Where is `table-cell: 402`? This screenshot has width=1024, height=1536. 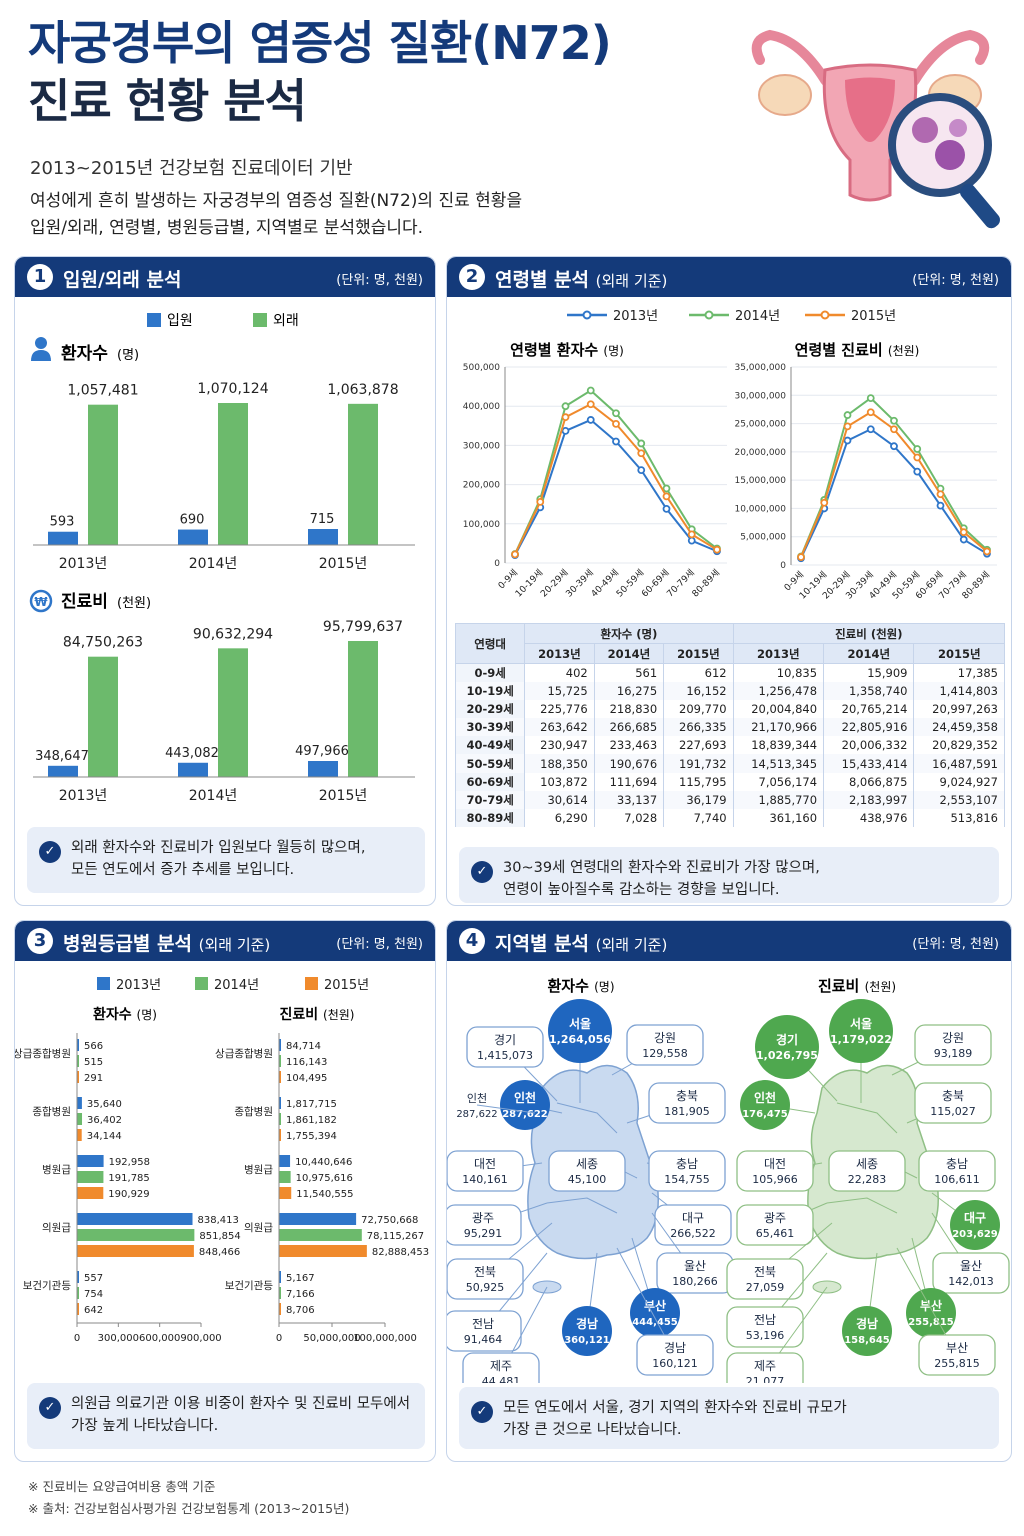 table-cell: 402 is located at coordinates (559, 672).